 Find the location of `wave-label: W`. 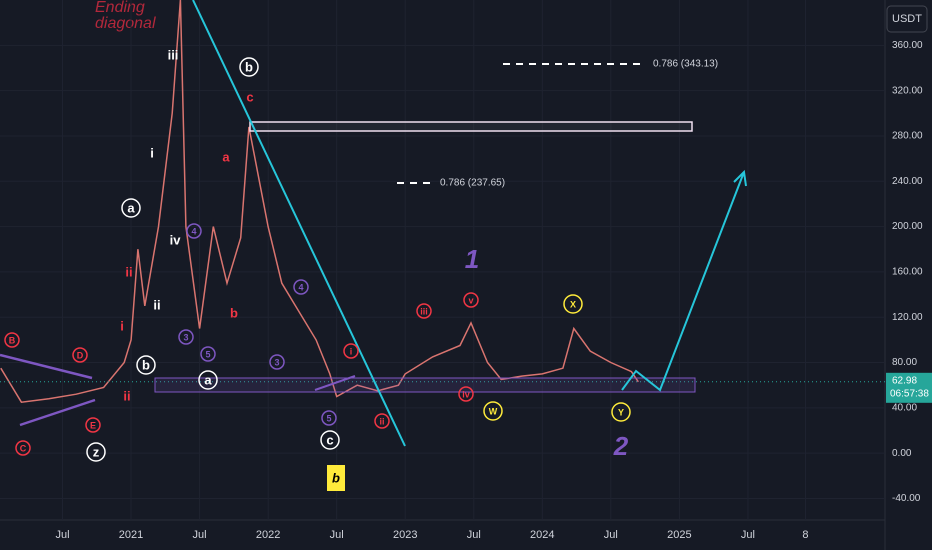

wave-label: W is located at coordinates (493, 411).